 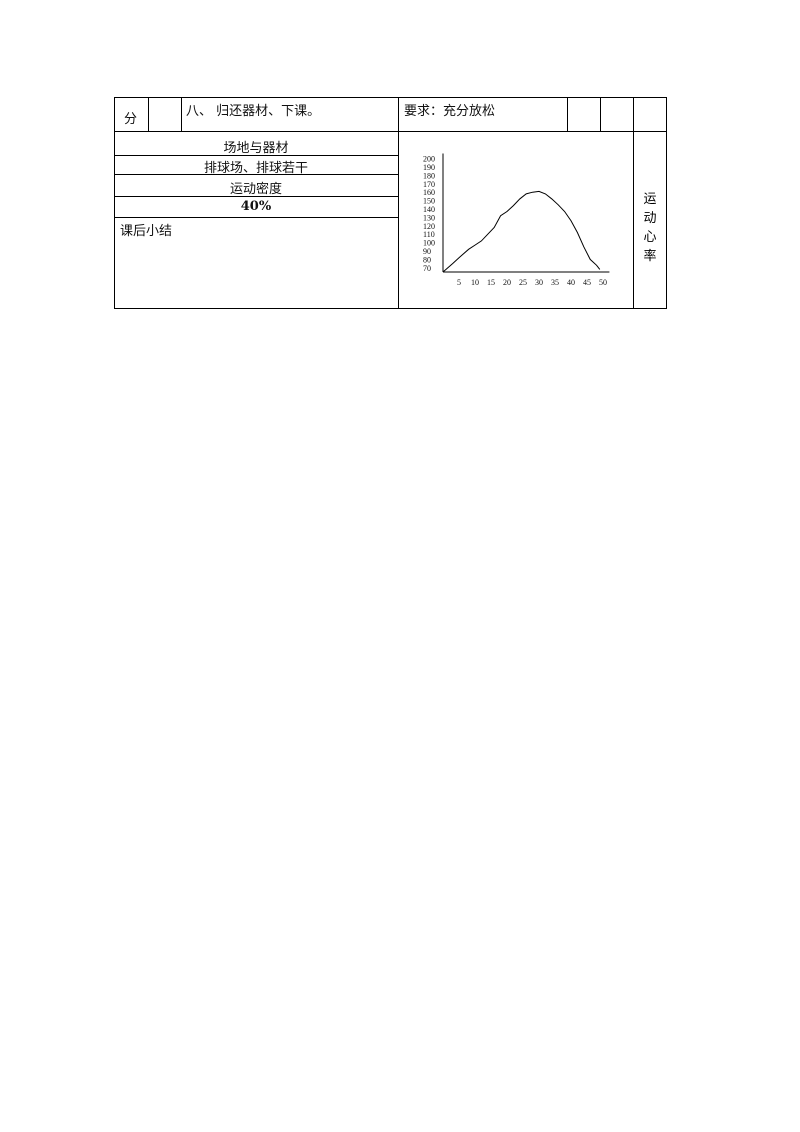 What do you see at coordinates (523, 282) in the screenshot?
I see `x-tick-label: 25` at bounding box center [523, 282].